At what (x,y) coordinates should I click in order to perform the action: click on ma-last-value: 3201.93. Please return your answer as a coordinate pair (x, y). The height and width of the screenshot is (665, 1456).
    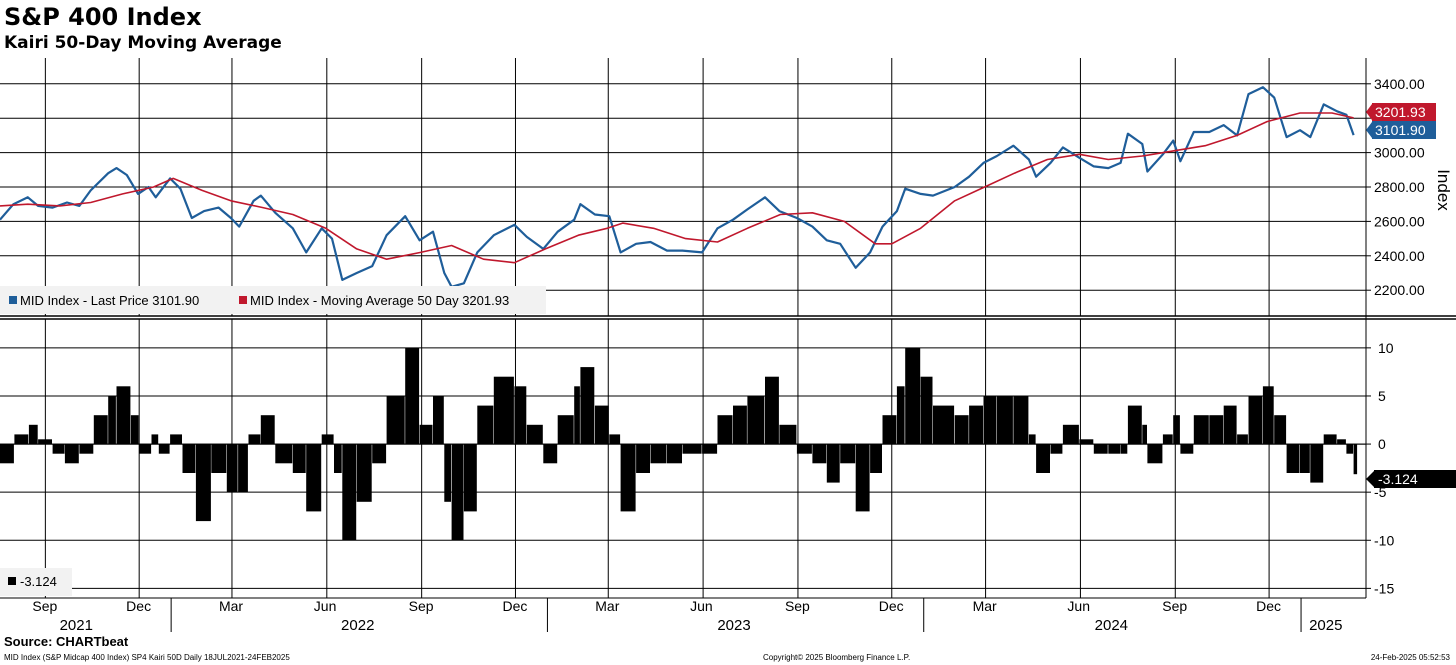
    Looking at the image, I should click on (1400, 112).